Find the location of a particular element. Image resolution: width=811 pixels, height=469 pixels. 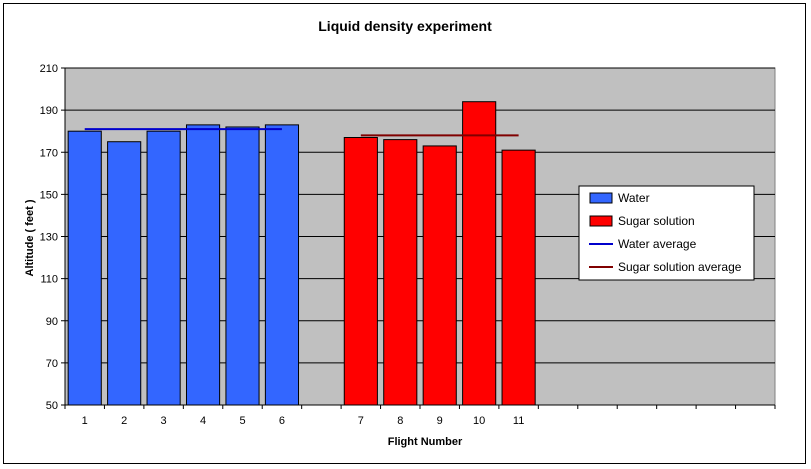

y-tick-label: 130 is located at coordinates (49, 238).